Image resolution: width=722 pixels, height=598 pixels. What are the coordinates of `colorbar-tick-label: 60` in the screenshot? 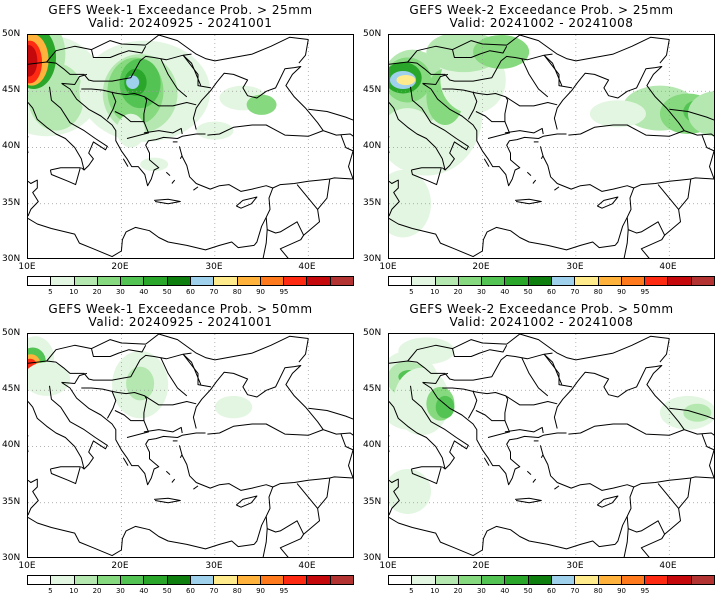 It's located at (551, 292).